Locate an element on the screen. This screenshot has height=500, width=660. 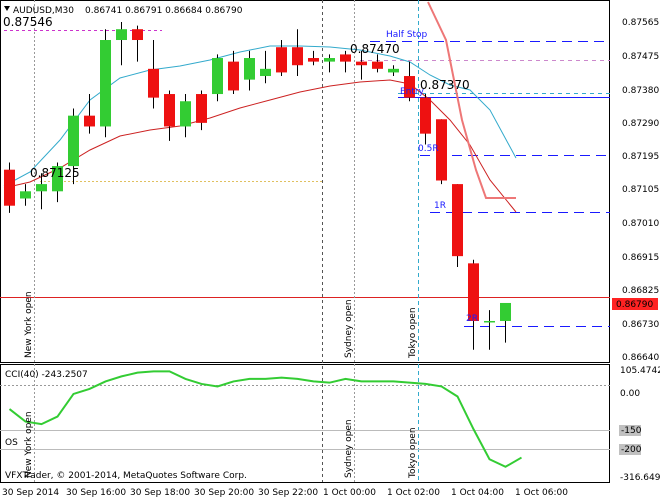
ohlc-readout: 0.86741 0.86791 0.86684 0.86790 is located at coordinates (164, 11).